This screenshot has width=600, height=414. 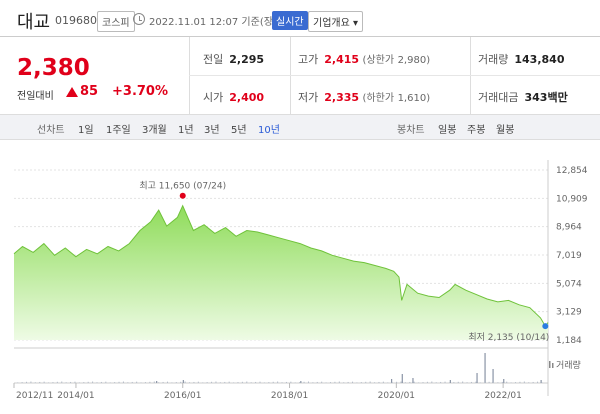 I want to click on open-cell: 시가 2,400, so click(x=233, y=97).